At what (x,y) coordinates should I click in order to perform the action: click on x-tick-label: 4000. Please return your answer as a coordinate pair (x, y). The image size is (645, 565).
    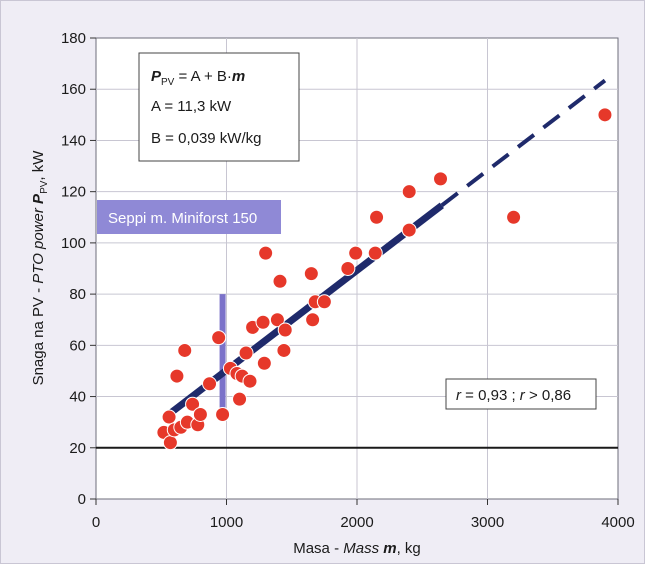
    Looking at the image, I should click on (617, 522).